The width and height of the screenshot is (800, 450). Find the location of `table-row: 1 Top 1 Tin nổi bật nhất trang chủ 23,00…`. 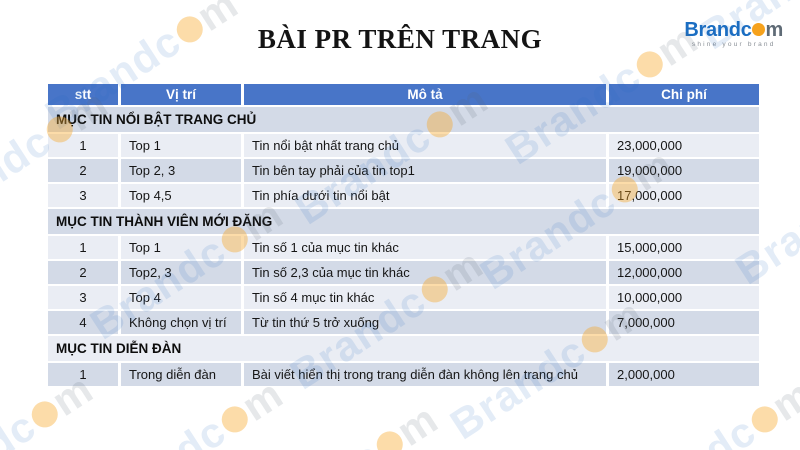

table-row: 1 Top 1 Tin nổi bật nhất trang chủ 23,00… is located at coordinates (403, 145).